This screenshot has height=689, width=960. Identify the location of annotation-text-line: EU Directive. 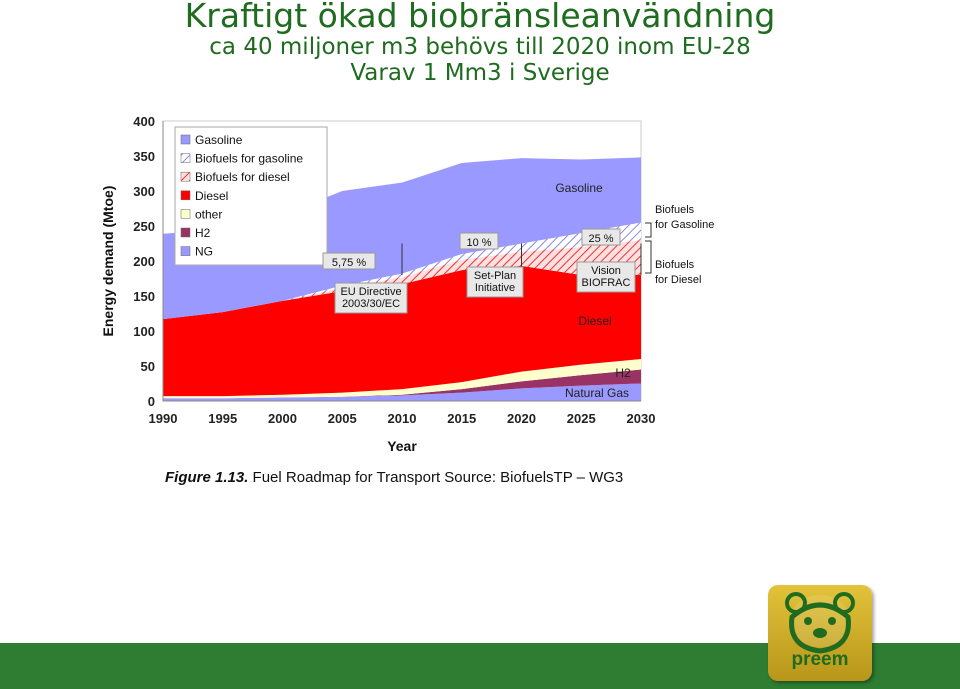
(370, 292).